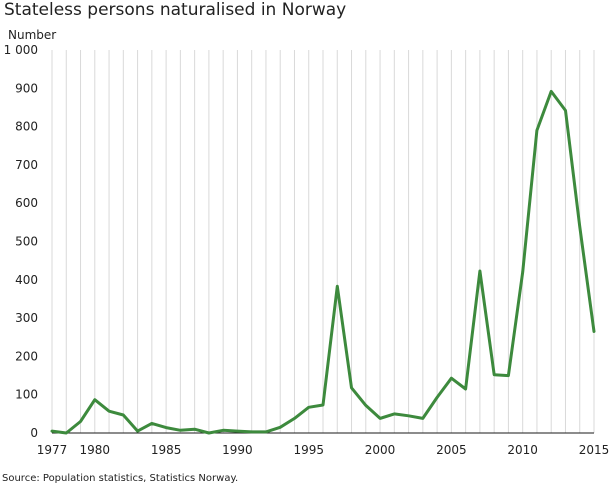  I want to click on x-tick-label: 1995, so click(308, 450).